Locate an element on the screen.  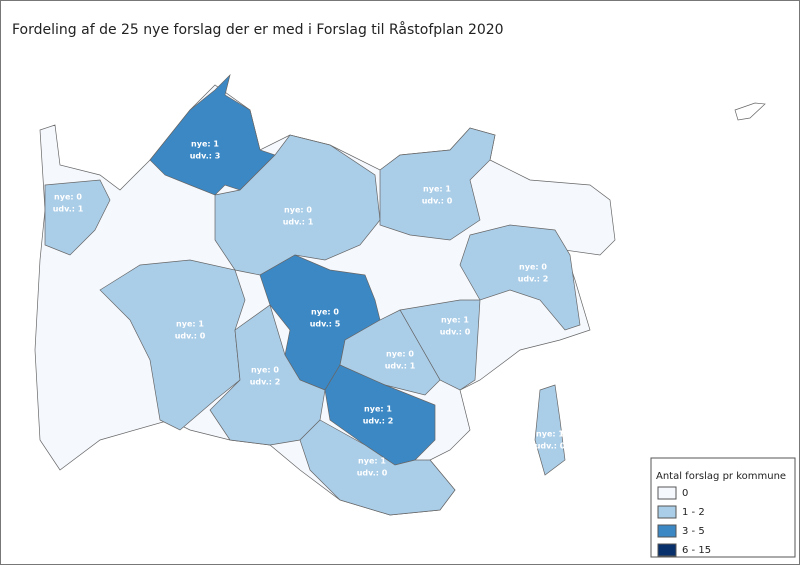
legend-title: Antal forslag pr kommune is located at coordinates (721, 476).